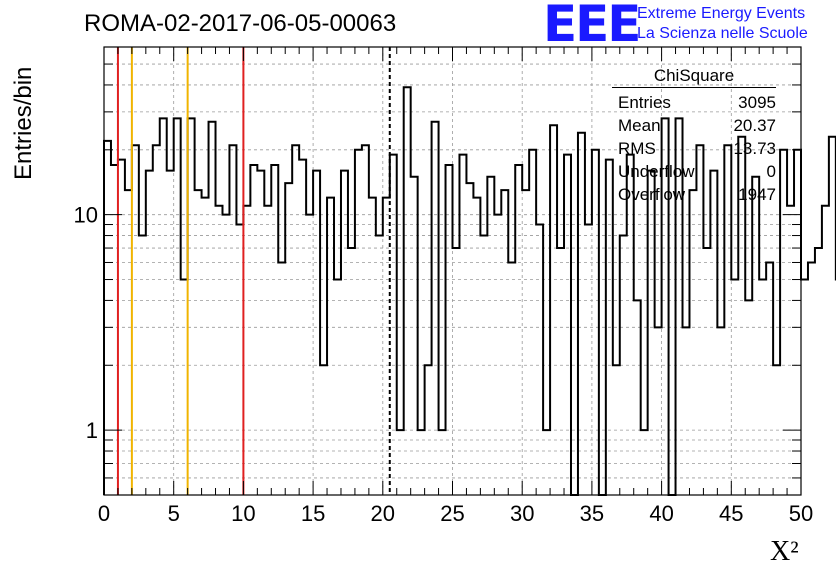 This screenshot has height=572, width=836. Describe the element at coordinates (731, 513) in the screenshot. I see `x-tick-label: 45` at that location.